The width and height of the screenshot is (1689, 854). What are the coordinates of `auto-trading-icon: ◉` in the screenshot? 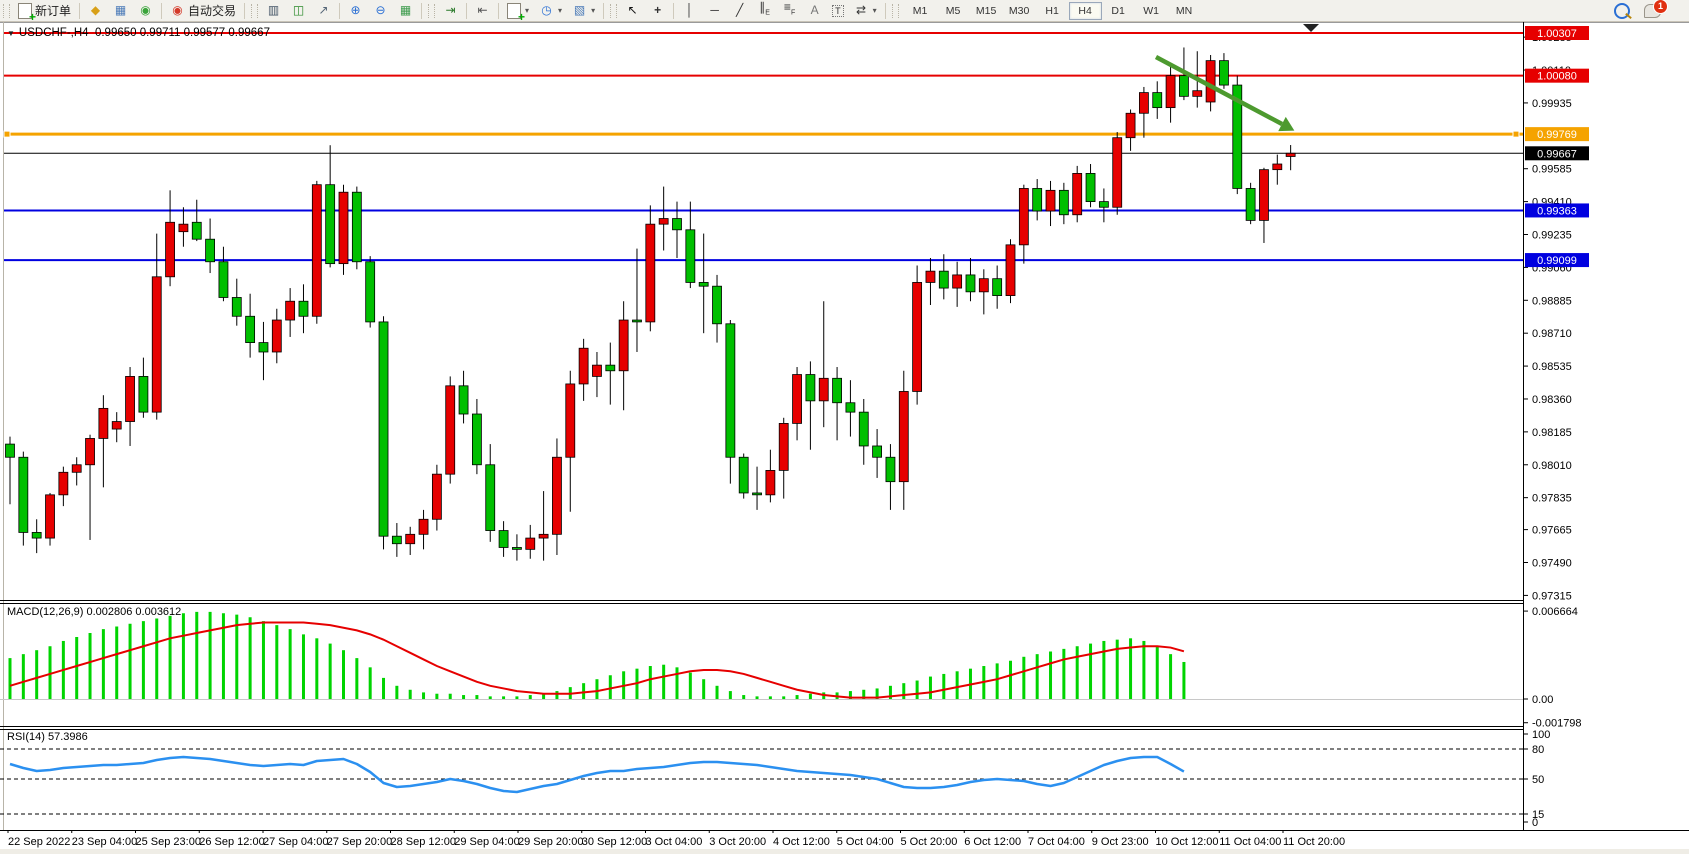 It's located at (177, 10).